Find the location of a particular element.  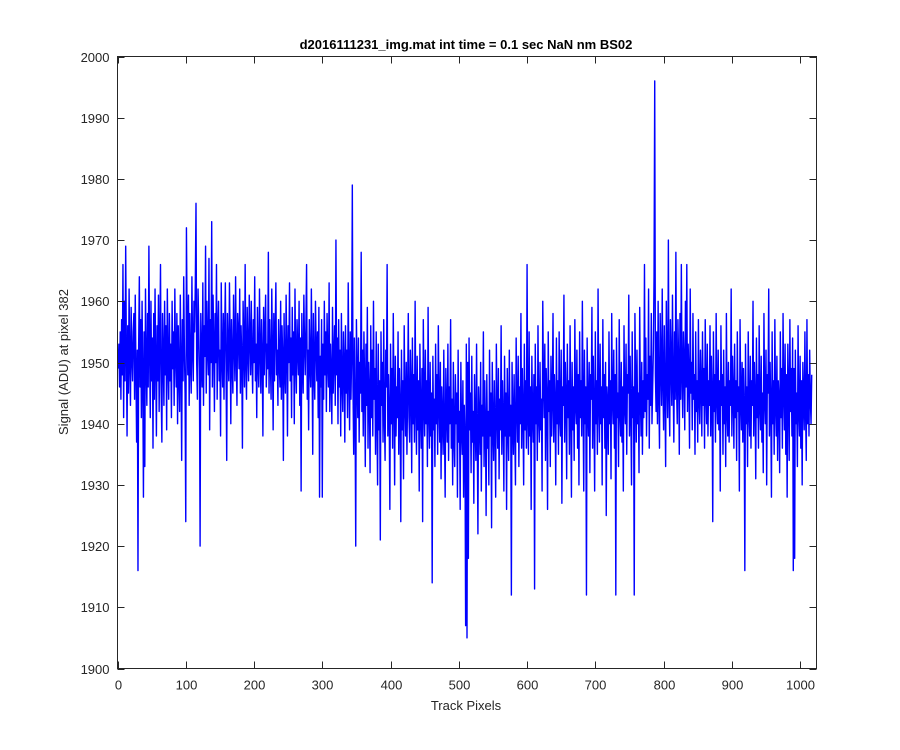

y-tick-label: 1990 is located at coordinates (95, 118).